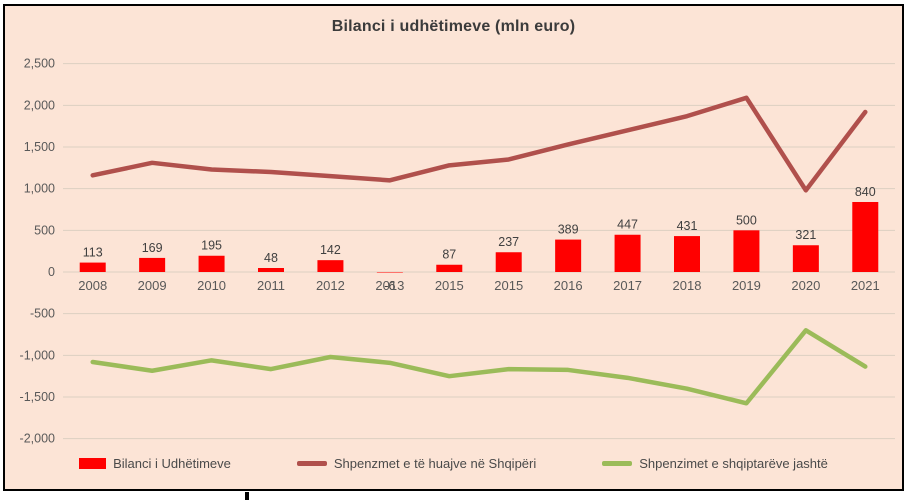 The image size is (911, 500). I want to click on x-axis-label: 2018, so click(687, 285).